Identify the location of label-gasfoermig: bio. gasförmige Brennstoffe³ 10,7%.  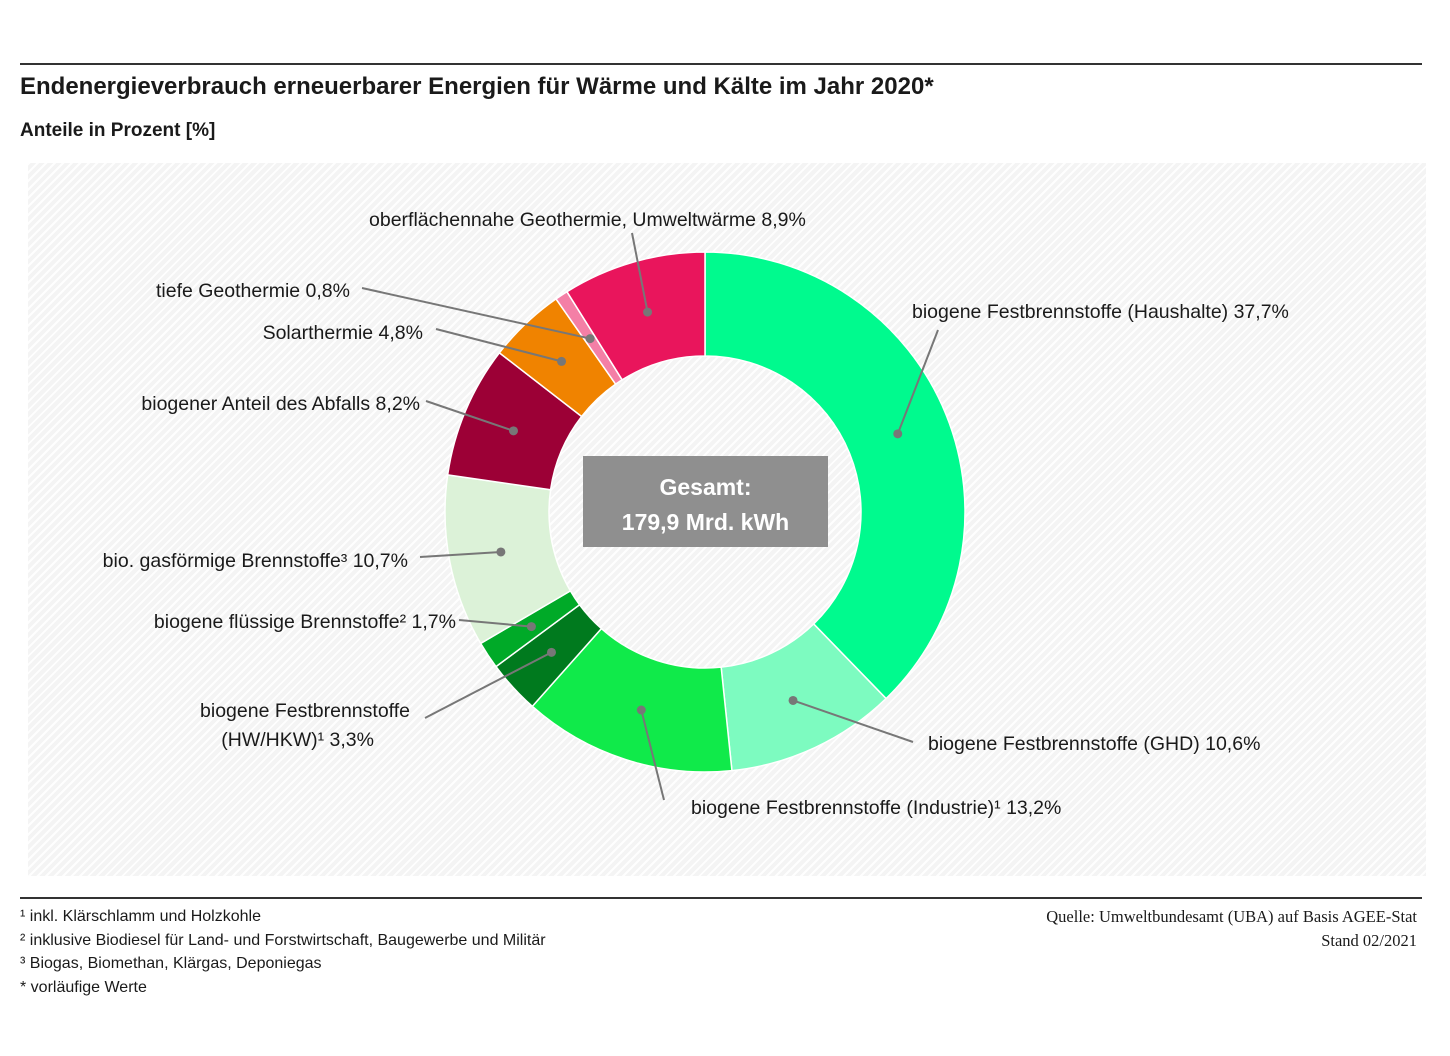
(255, 561).